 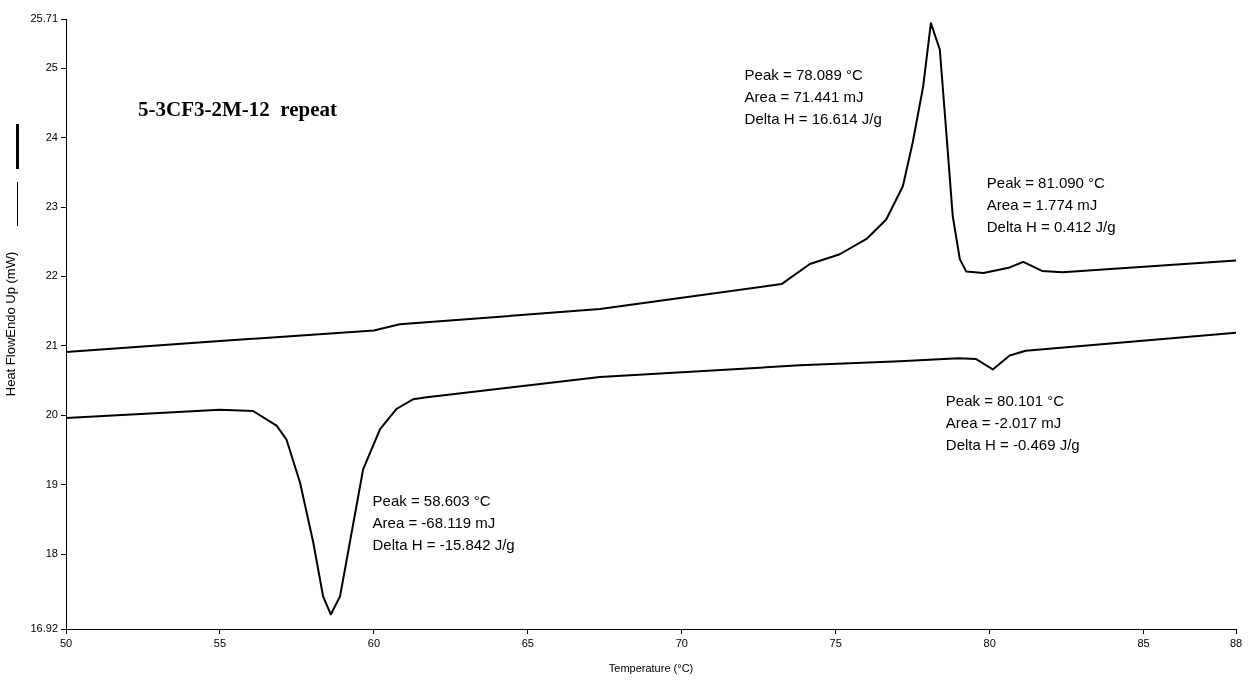 I want to click on annotation: Peak = 80.101 °C Area = -2.017 mJ Delta H = -0.469 J/g, so click(x=1012, y=423).